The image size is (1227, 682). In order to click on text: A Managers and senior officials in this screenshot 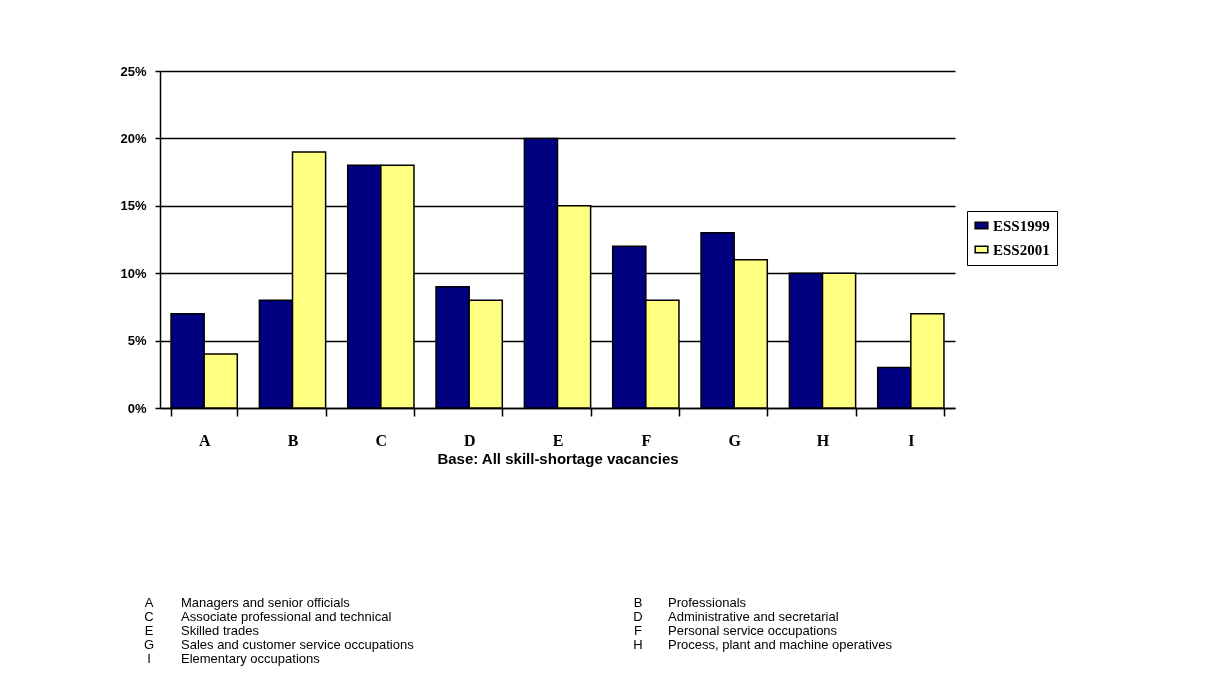, I will do `click(247, 602)`.